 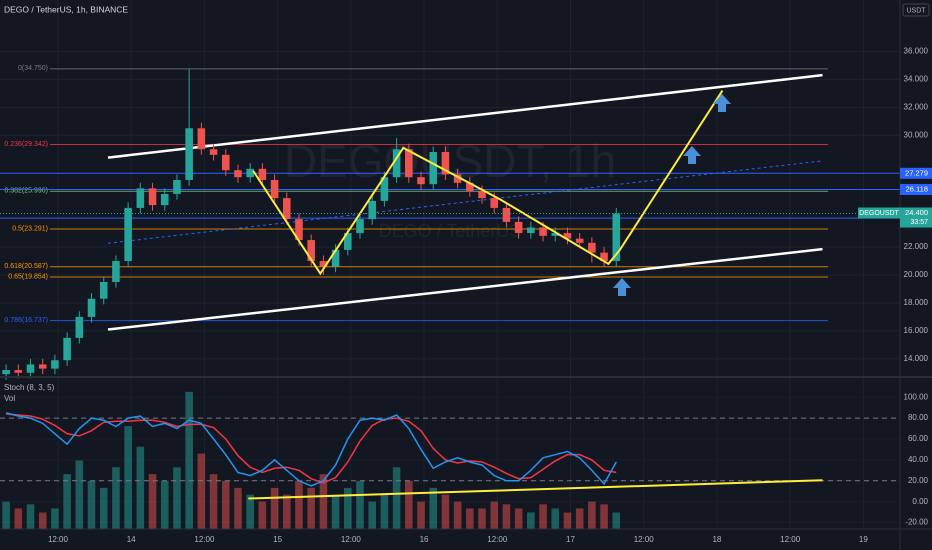 What do you see at coordinates (916, 134) in the screenshot?
I see `y-tick-label: 30.000` at bounding box center [916, 134].